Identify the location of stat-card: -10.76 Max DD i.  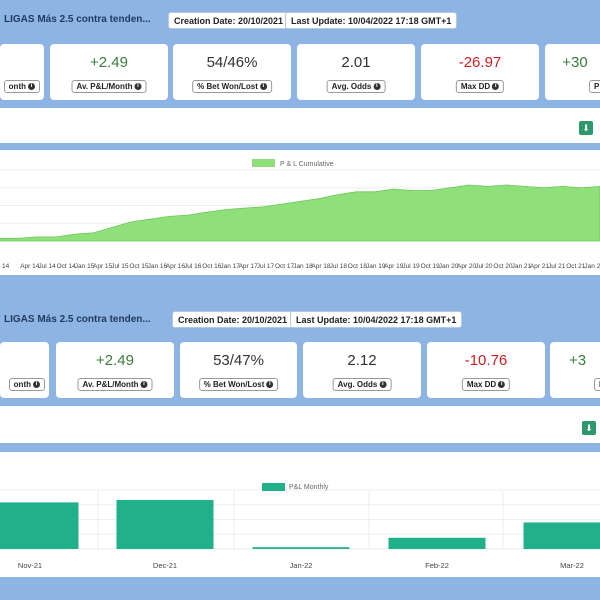
(486, 370).